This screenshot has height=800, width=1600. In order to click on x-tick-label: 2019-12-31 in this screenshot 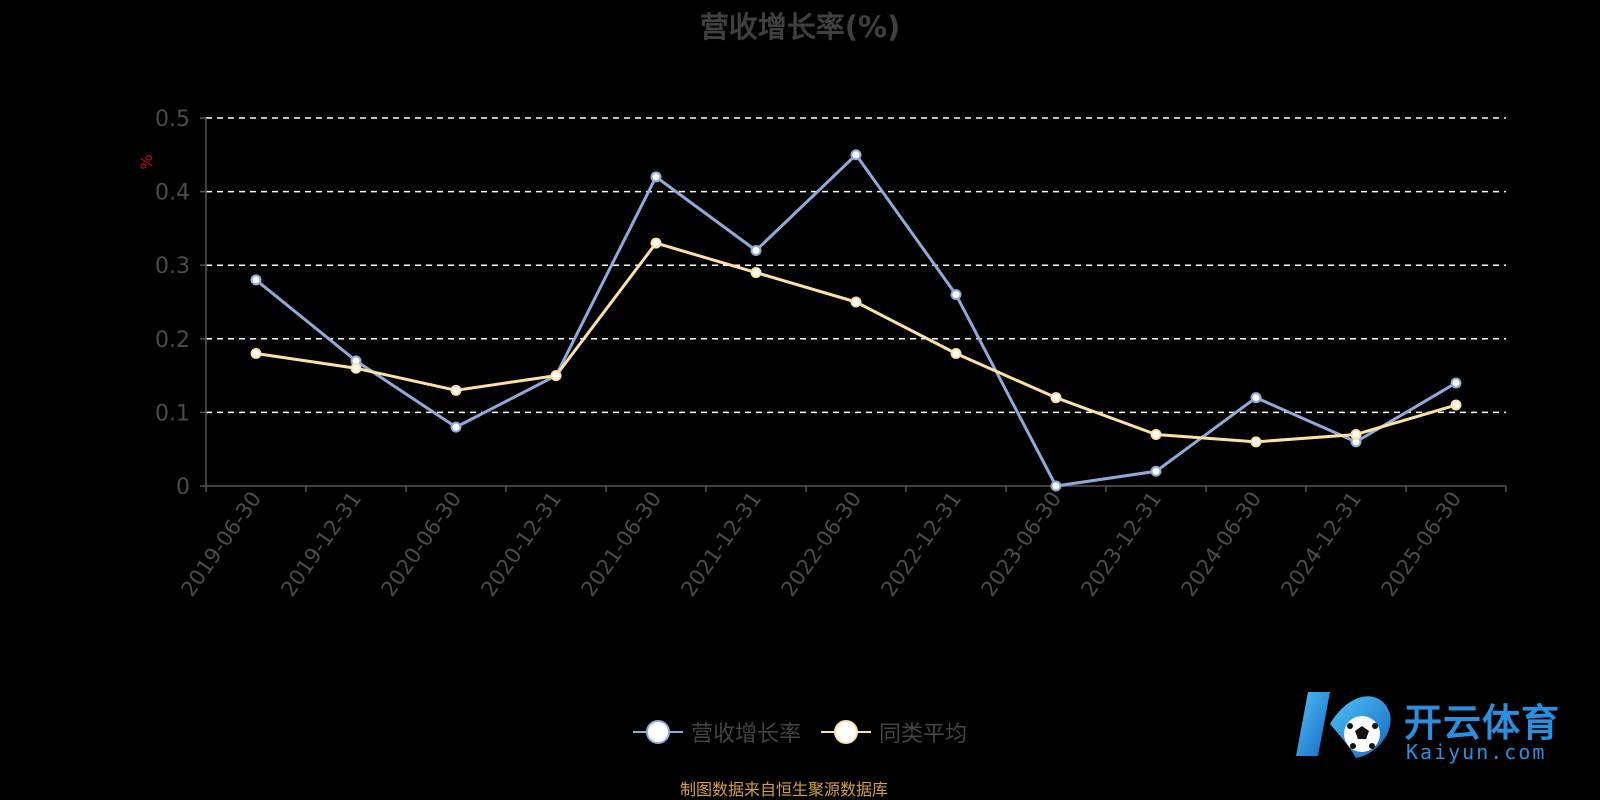, I will do `click(321, 544)`.